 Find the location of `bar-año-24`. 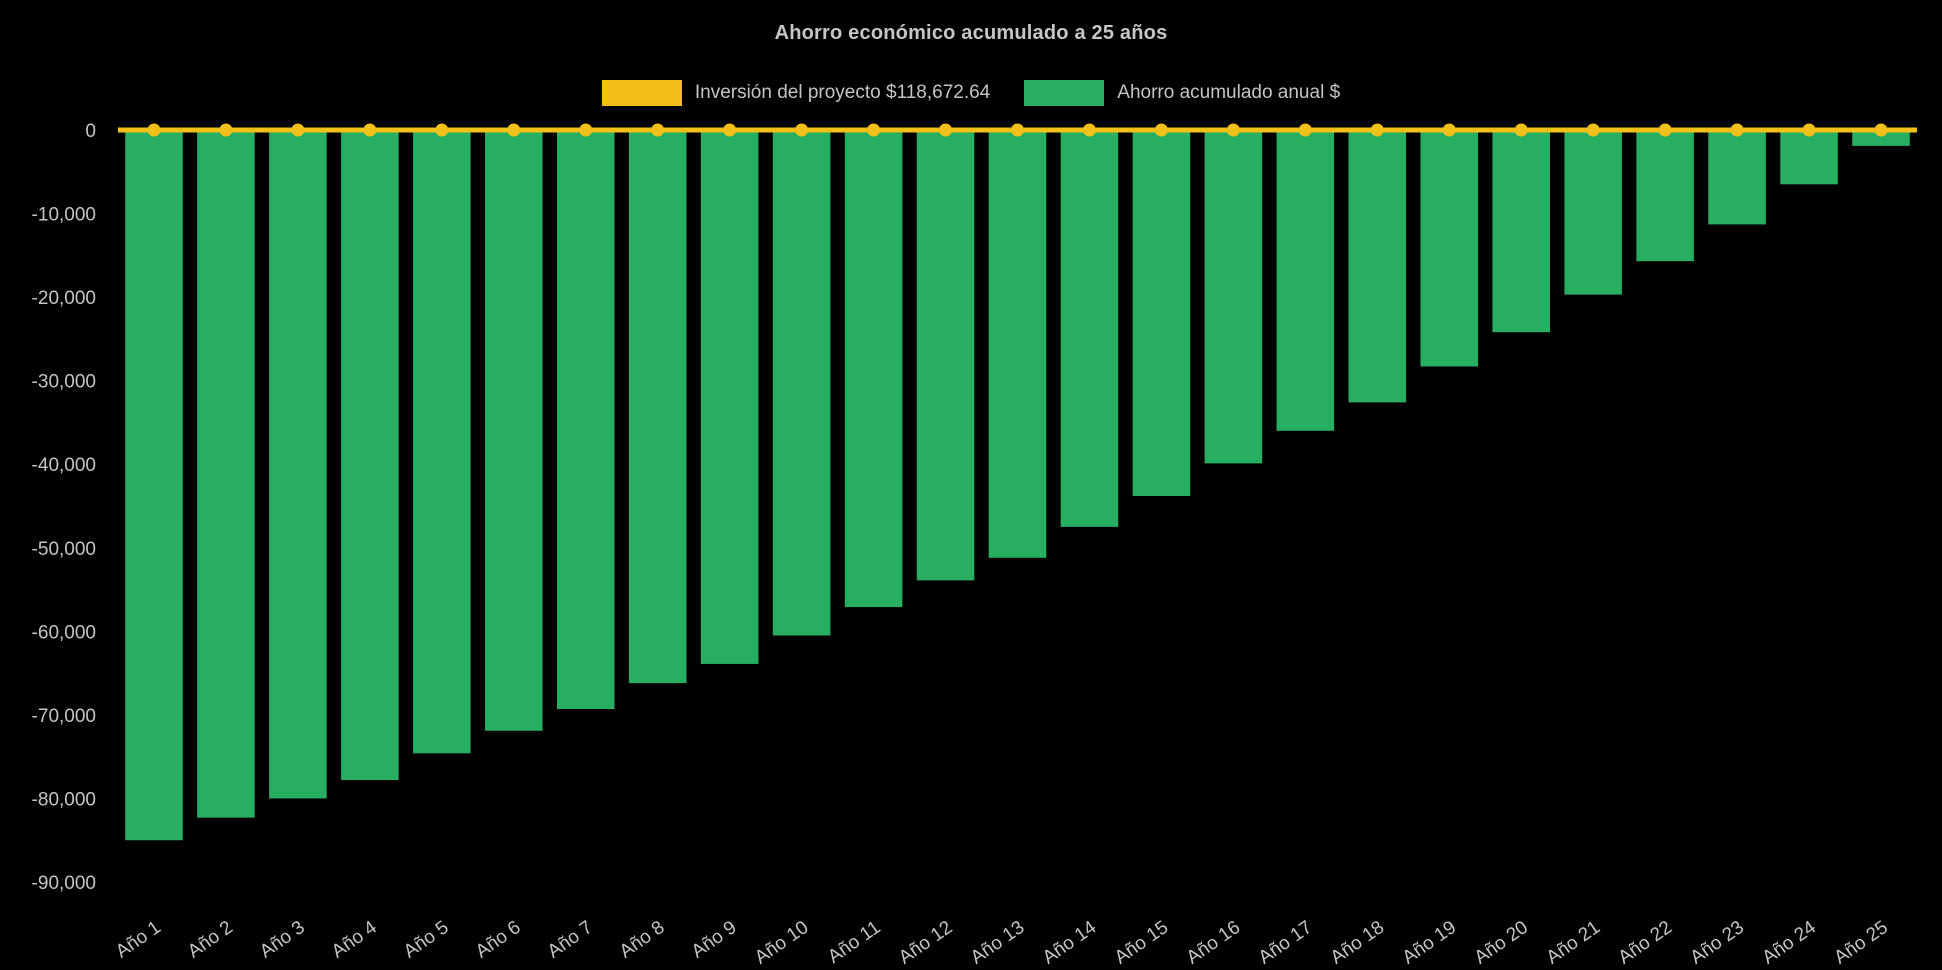

bar-año-24 is located at coordinates (1809, 157).